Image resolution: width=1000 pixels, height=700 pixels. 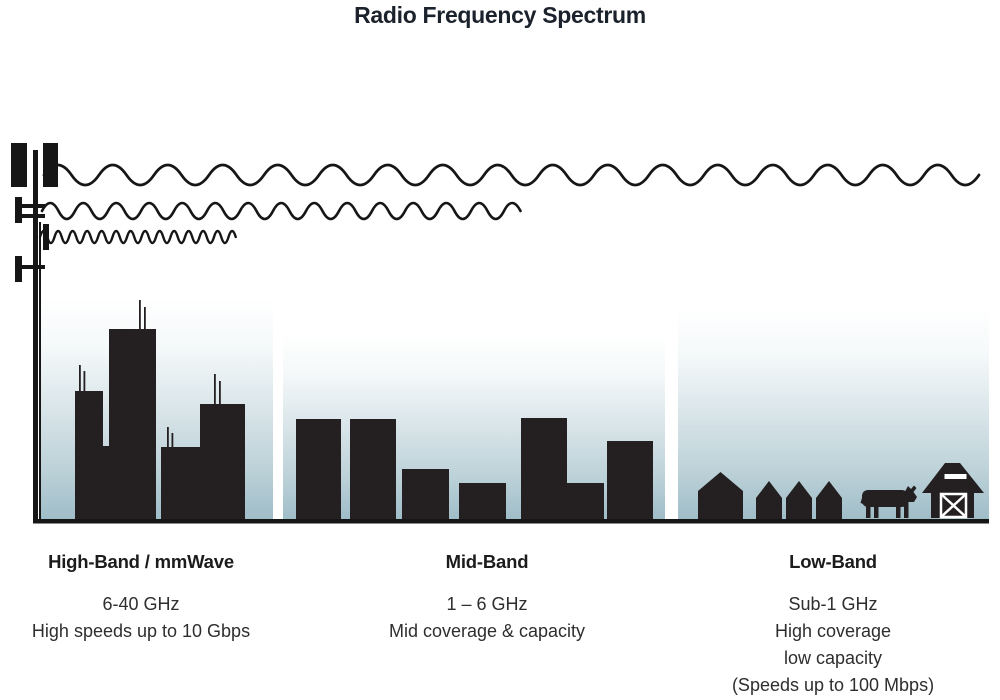 I want to click on lowband-scene, so click(x=841, y=491).